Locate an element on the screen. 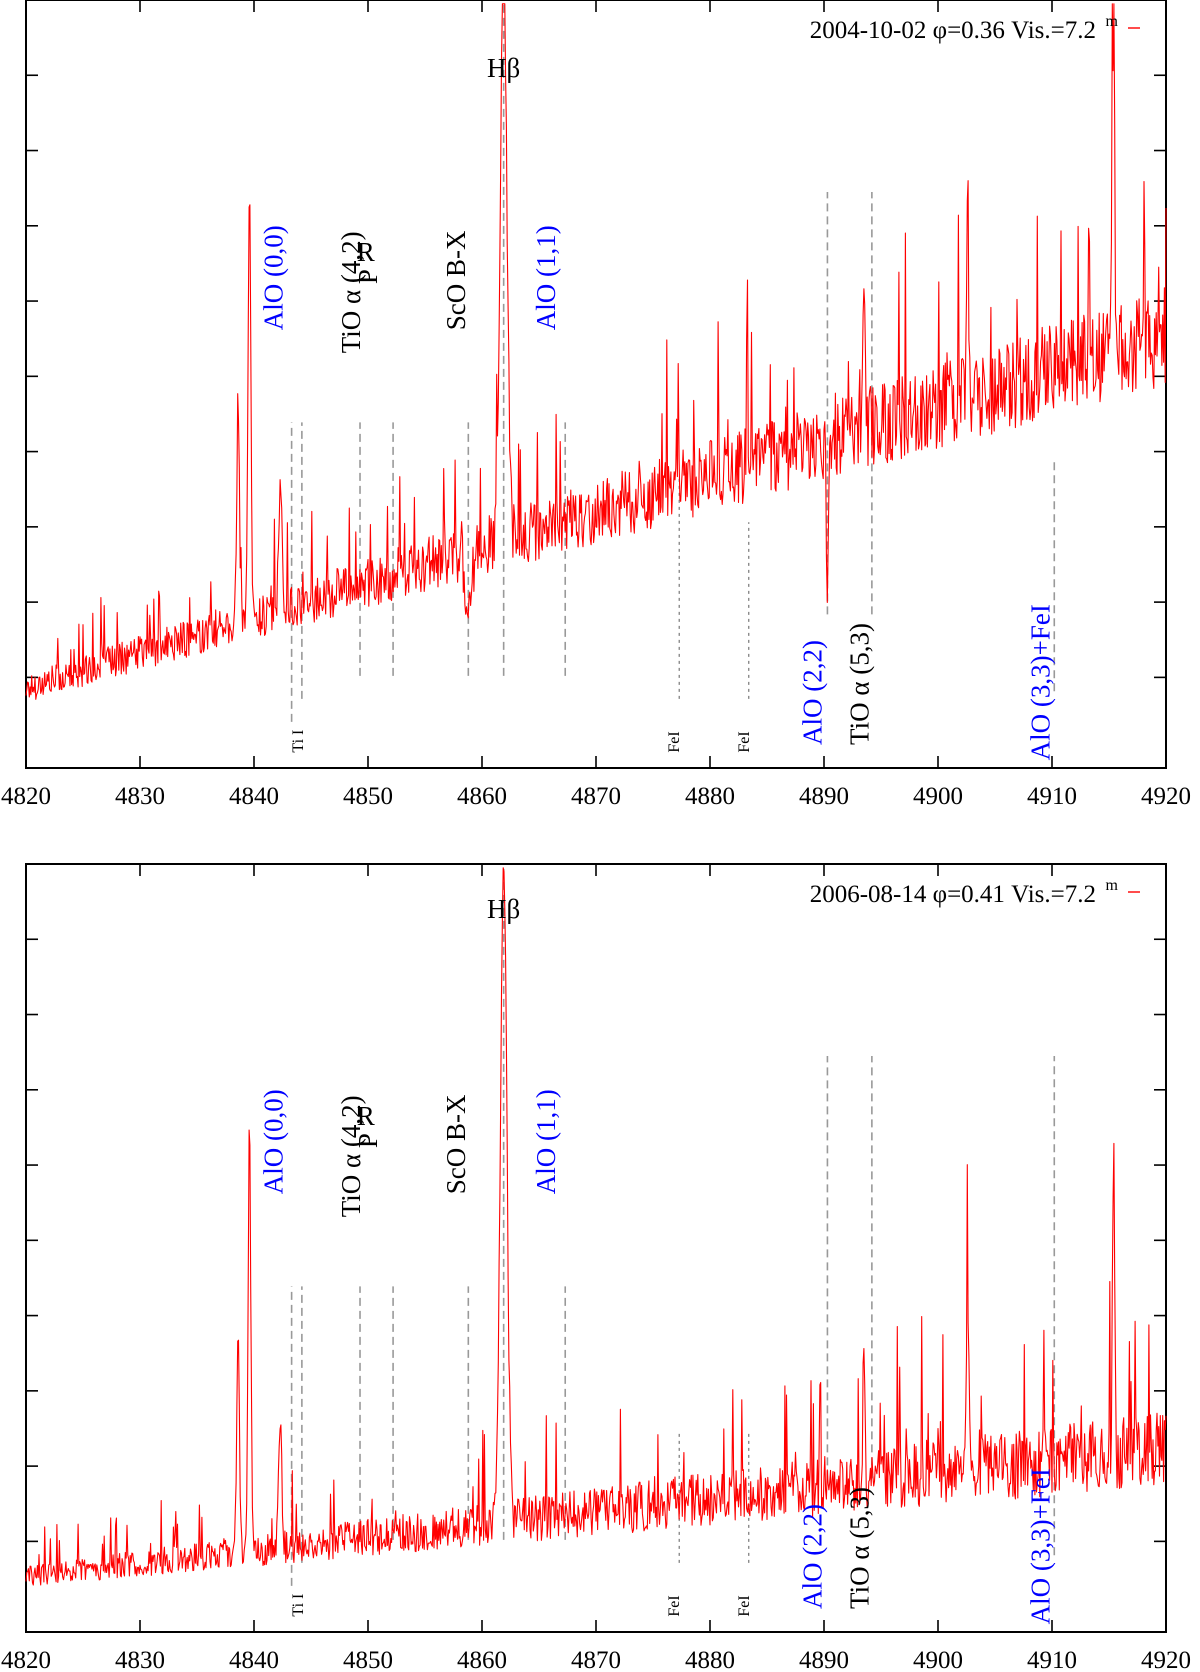  legend-label: 2006-08-14 φ=0.41 Vis.=7.2 is located at coordinates (953, 894).